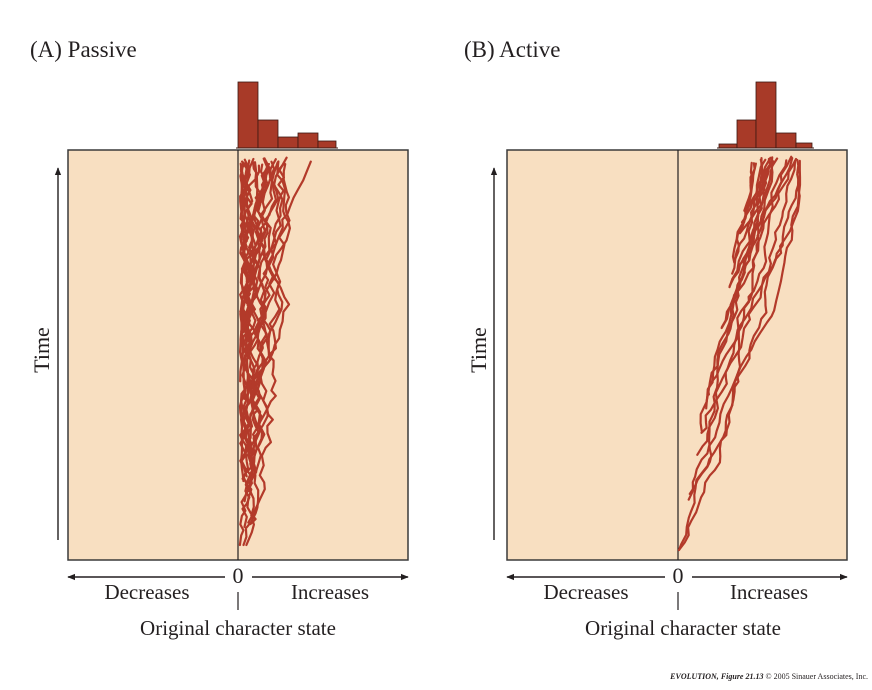 The width and height of the screenshot is (872, 690). Describe the element at coordinates (83, 49) in the screenshot. I see `panel-a-title: (A) Passive` at that location.